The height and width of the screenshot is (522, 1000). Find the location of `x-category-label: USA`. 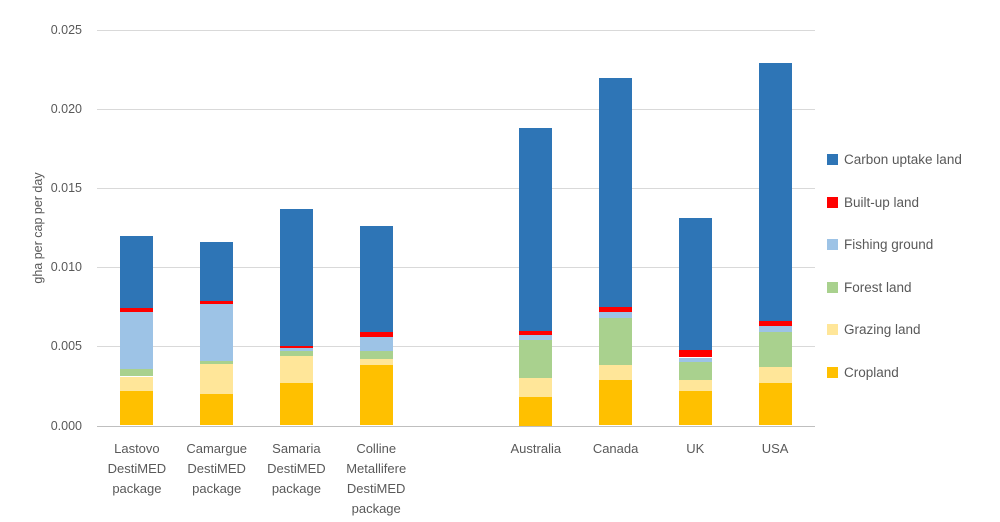

x-category-label: USA is located at coordinates (775, 448).